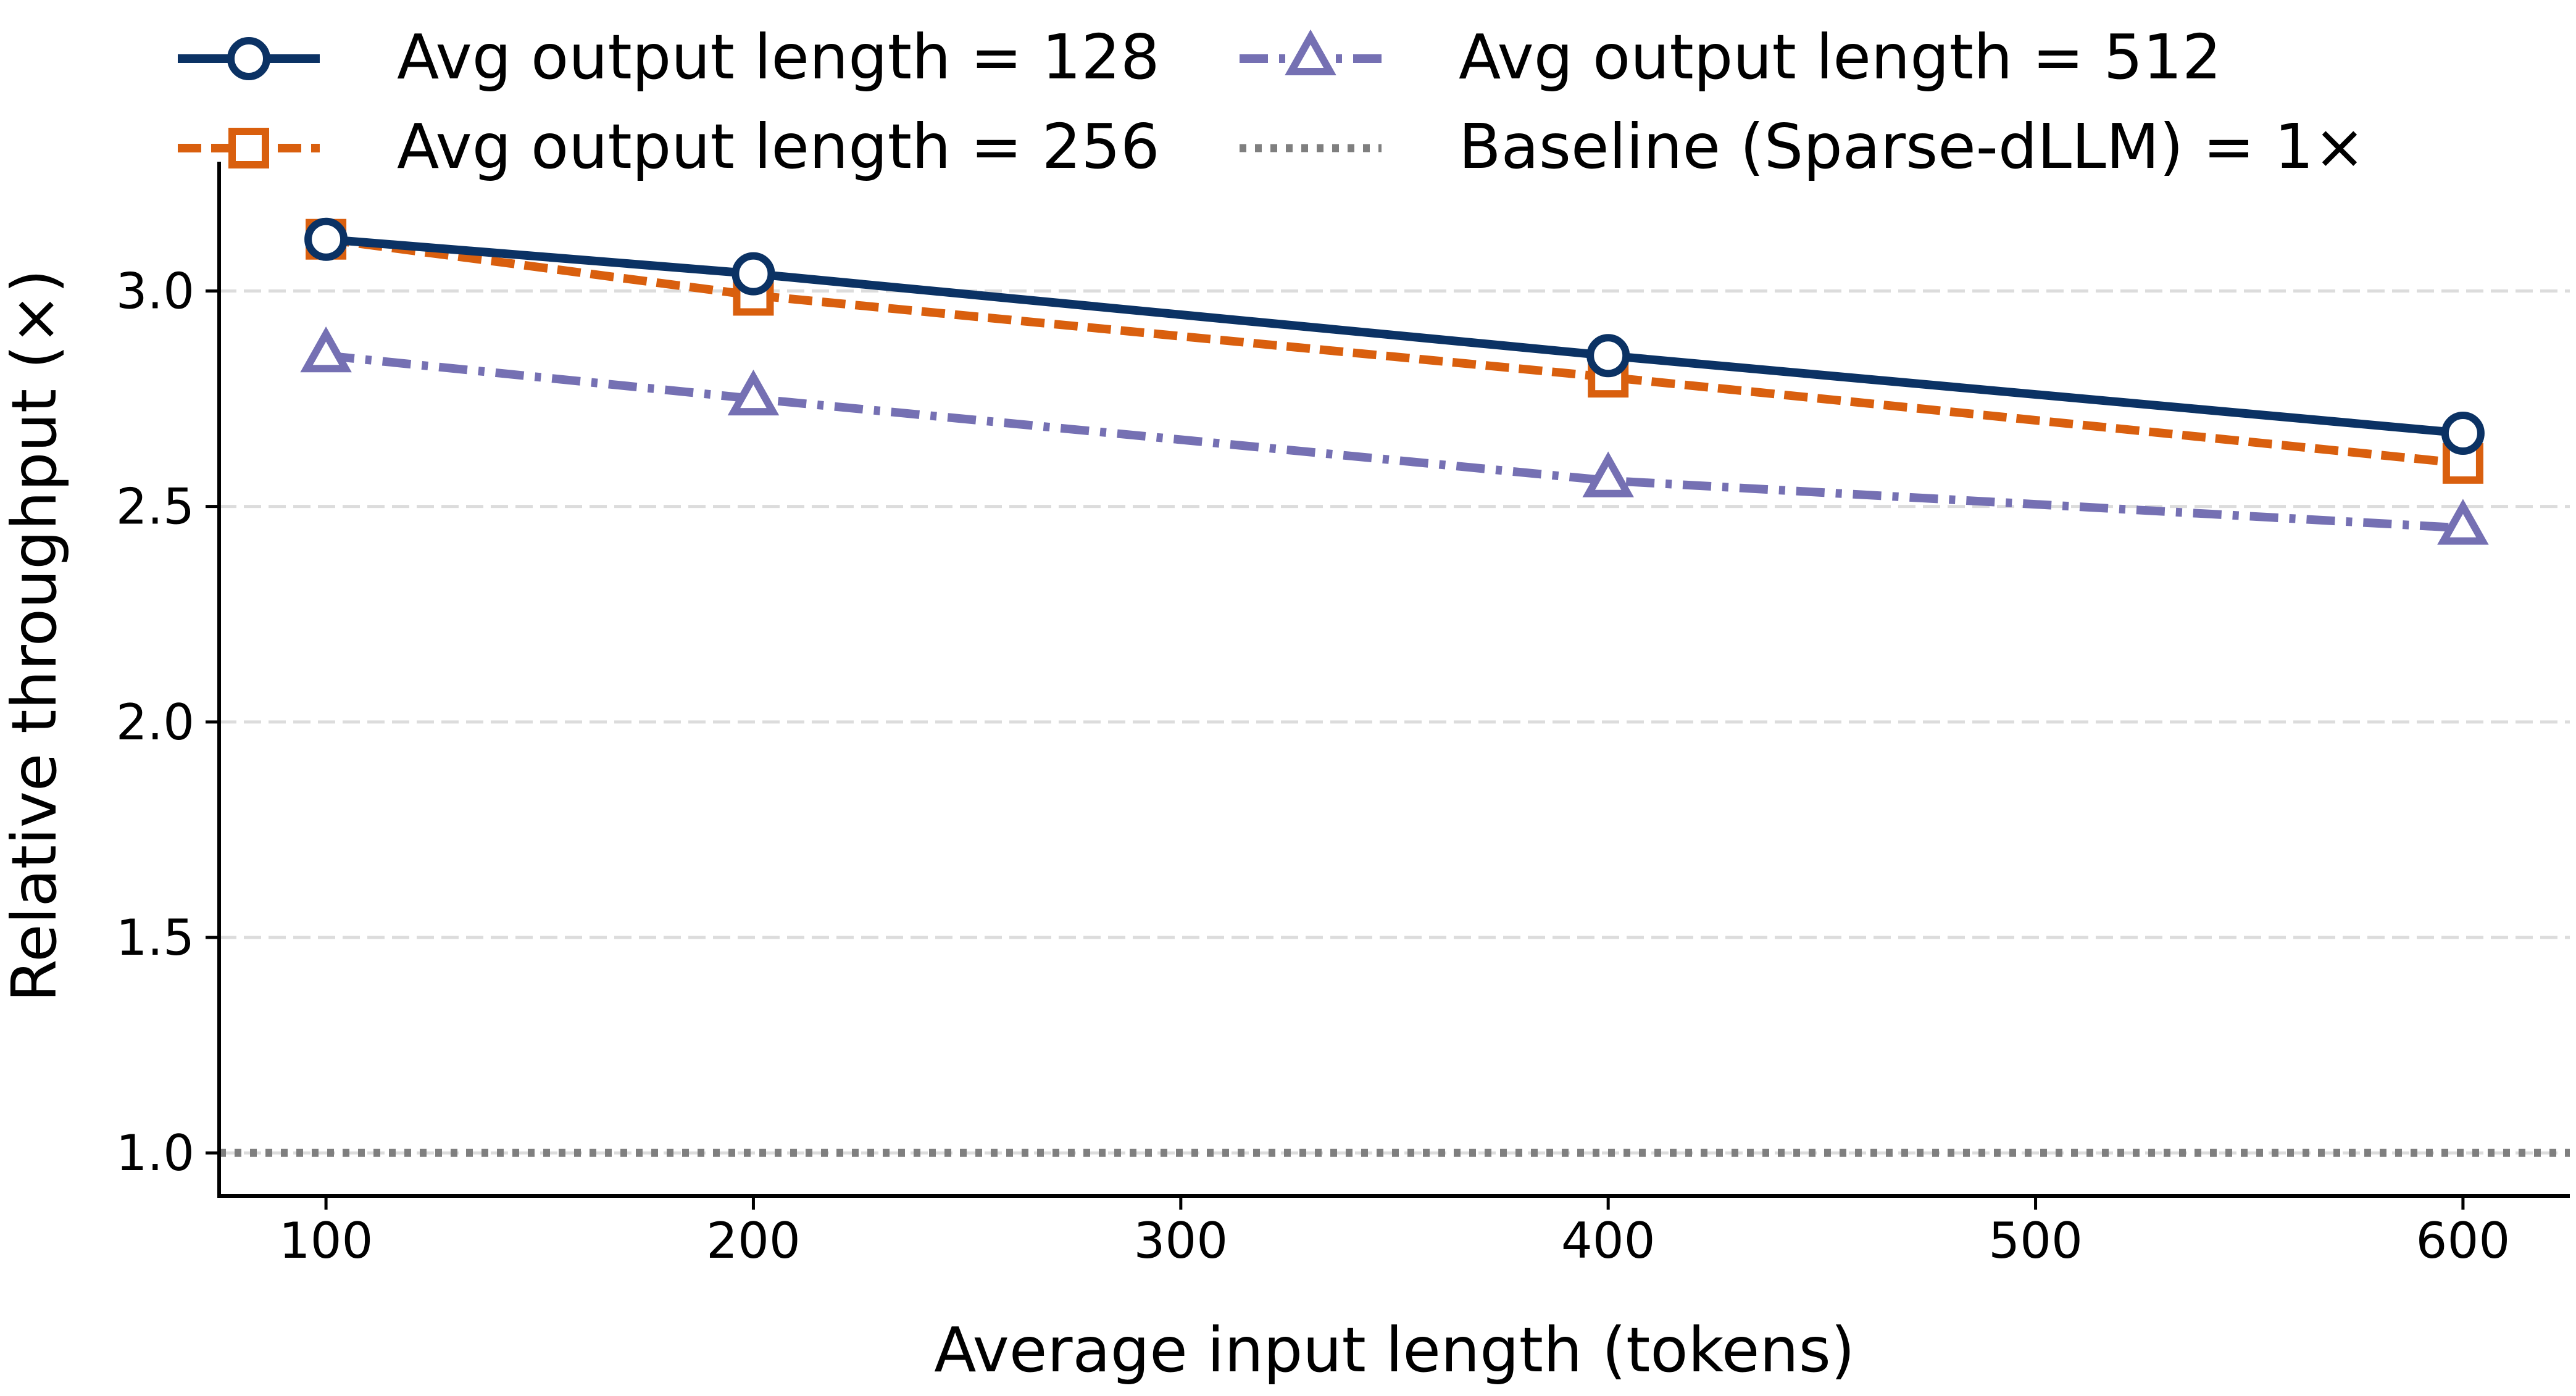  I want to click on y-tick-label-3: 2.5, so click(155, 507).